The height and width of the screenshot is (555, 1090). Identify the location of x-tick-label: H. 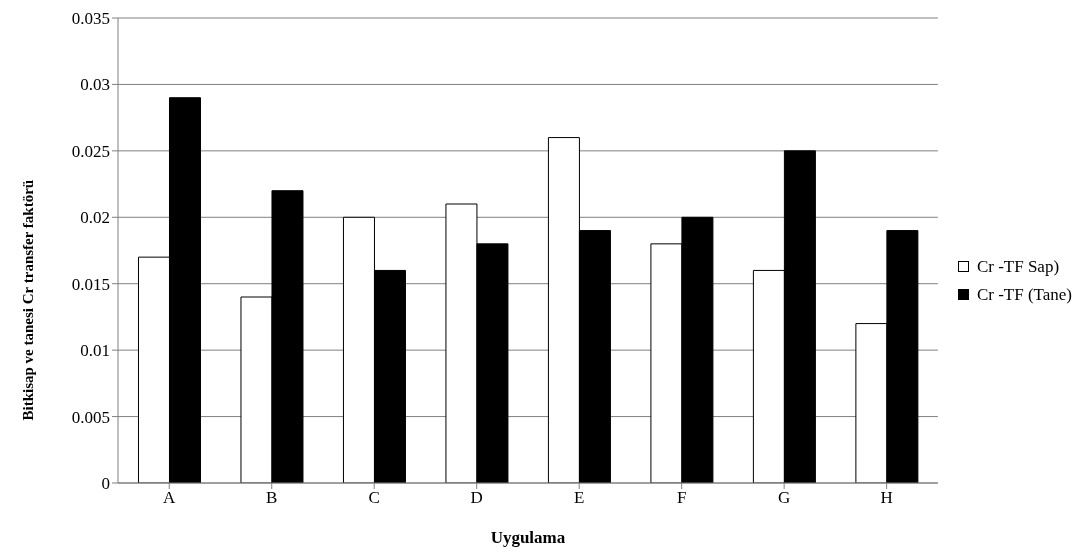
(886, 498).